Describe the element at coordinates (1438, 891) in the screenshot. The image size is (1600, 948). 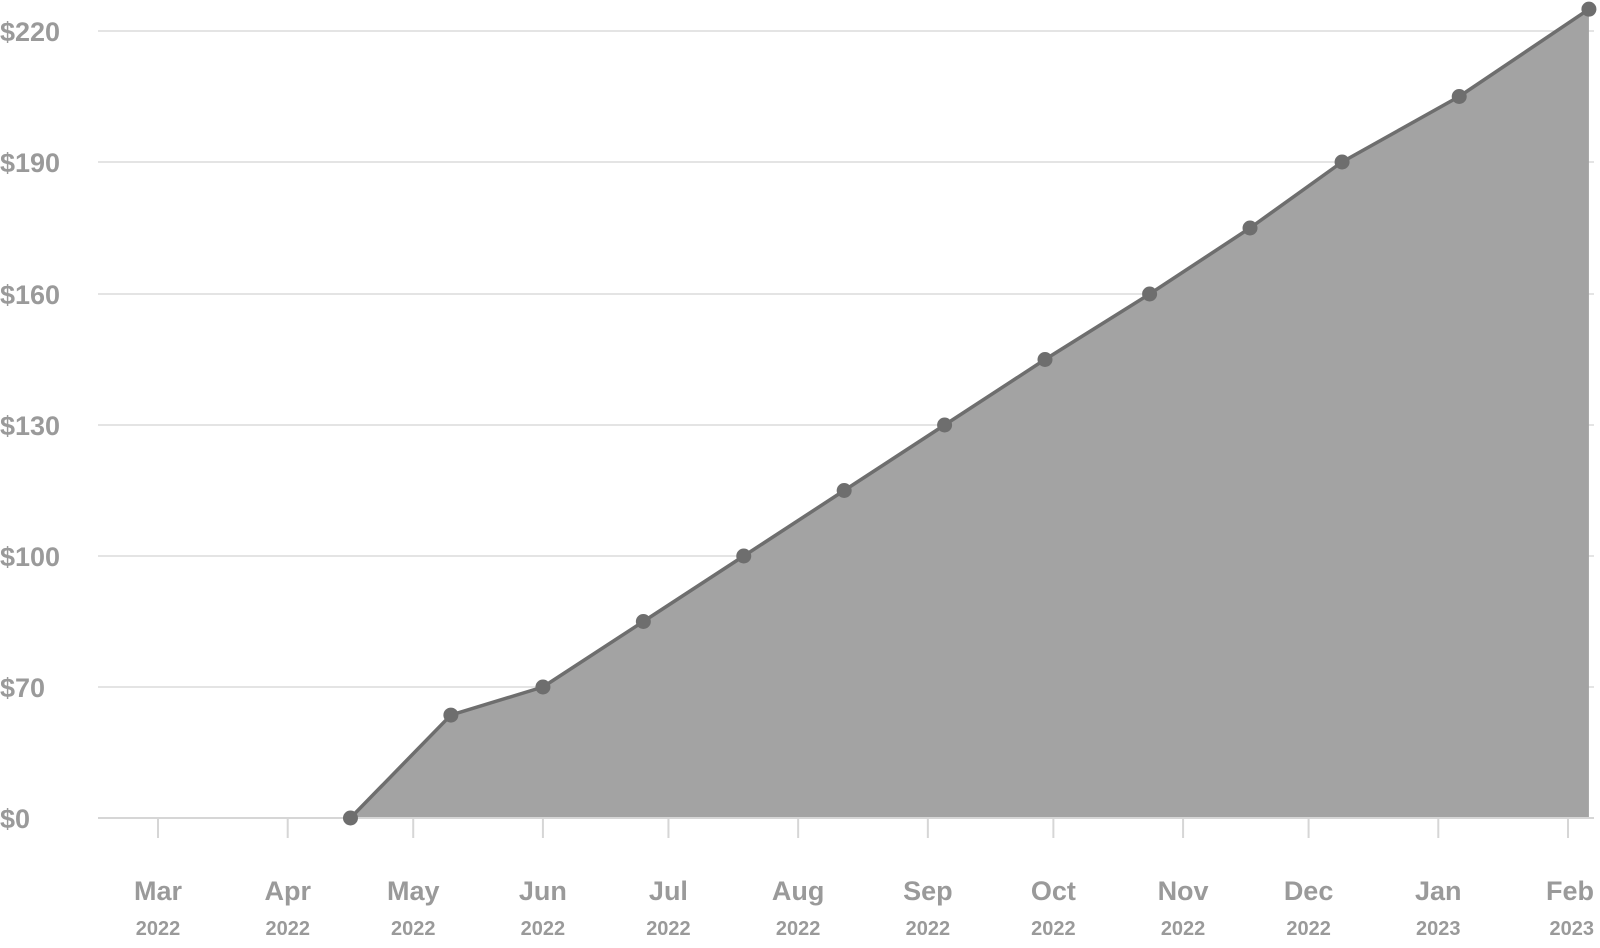
I see `x-tick-month-label: Jan` at that location.